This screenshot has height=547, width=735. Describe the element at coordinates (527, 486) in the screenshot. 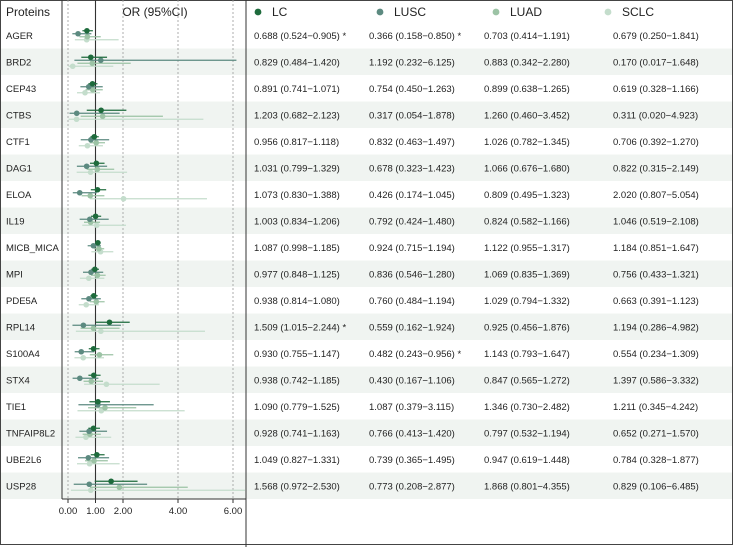

I see `or-ci-text-luad: 1.868 (0.801−4.355)` at that location.